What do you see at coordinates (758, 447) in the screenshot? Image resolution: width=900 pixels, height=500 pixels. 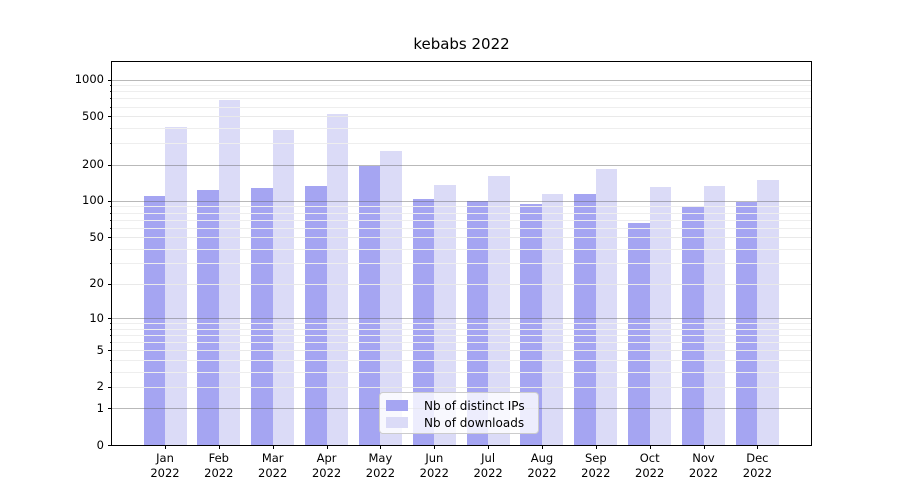 I see `x-tick-mark-dec` at bounding box center [758, 447].